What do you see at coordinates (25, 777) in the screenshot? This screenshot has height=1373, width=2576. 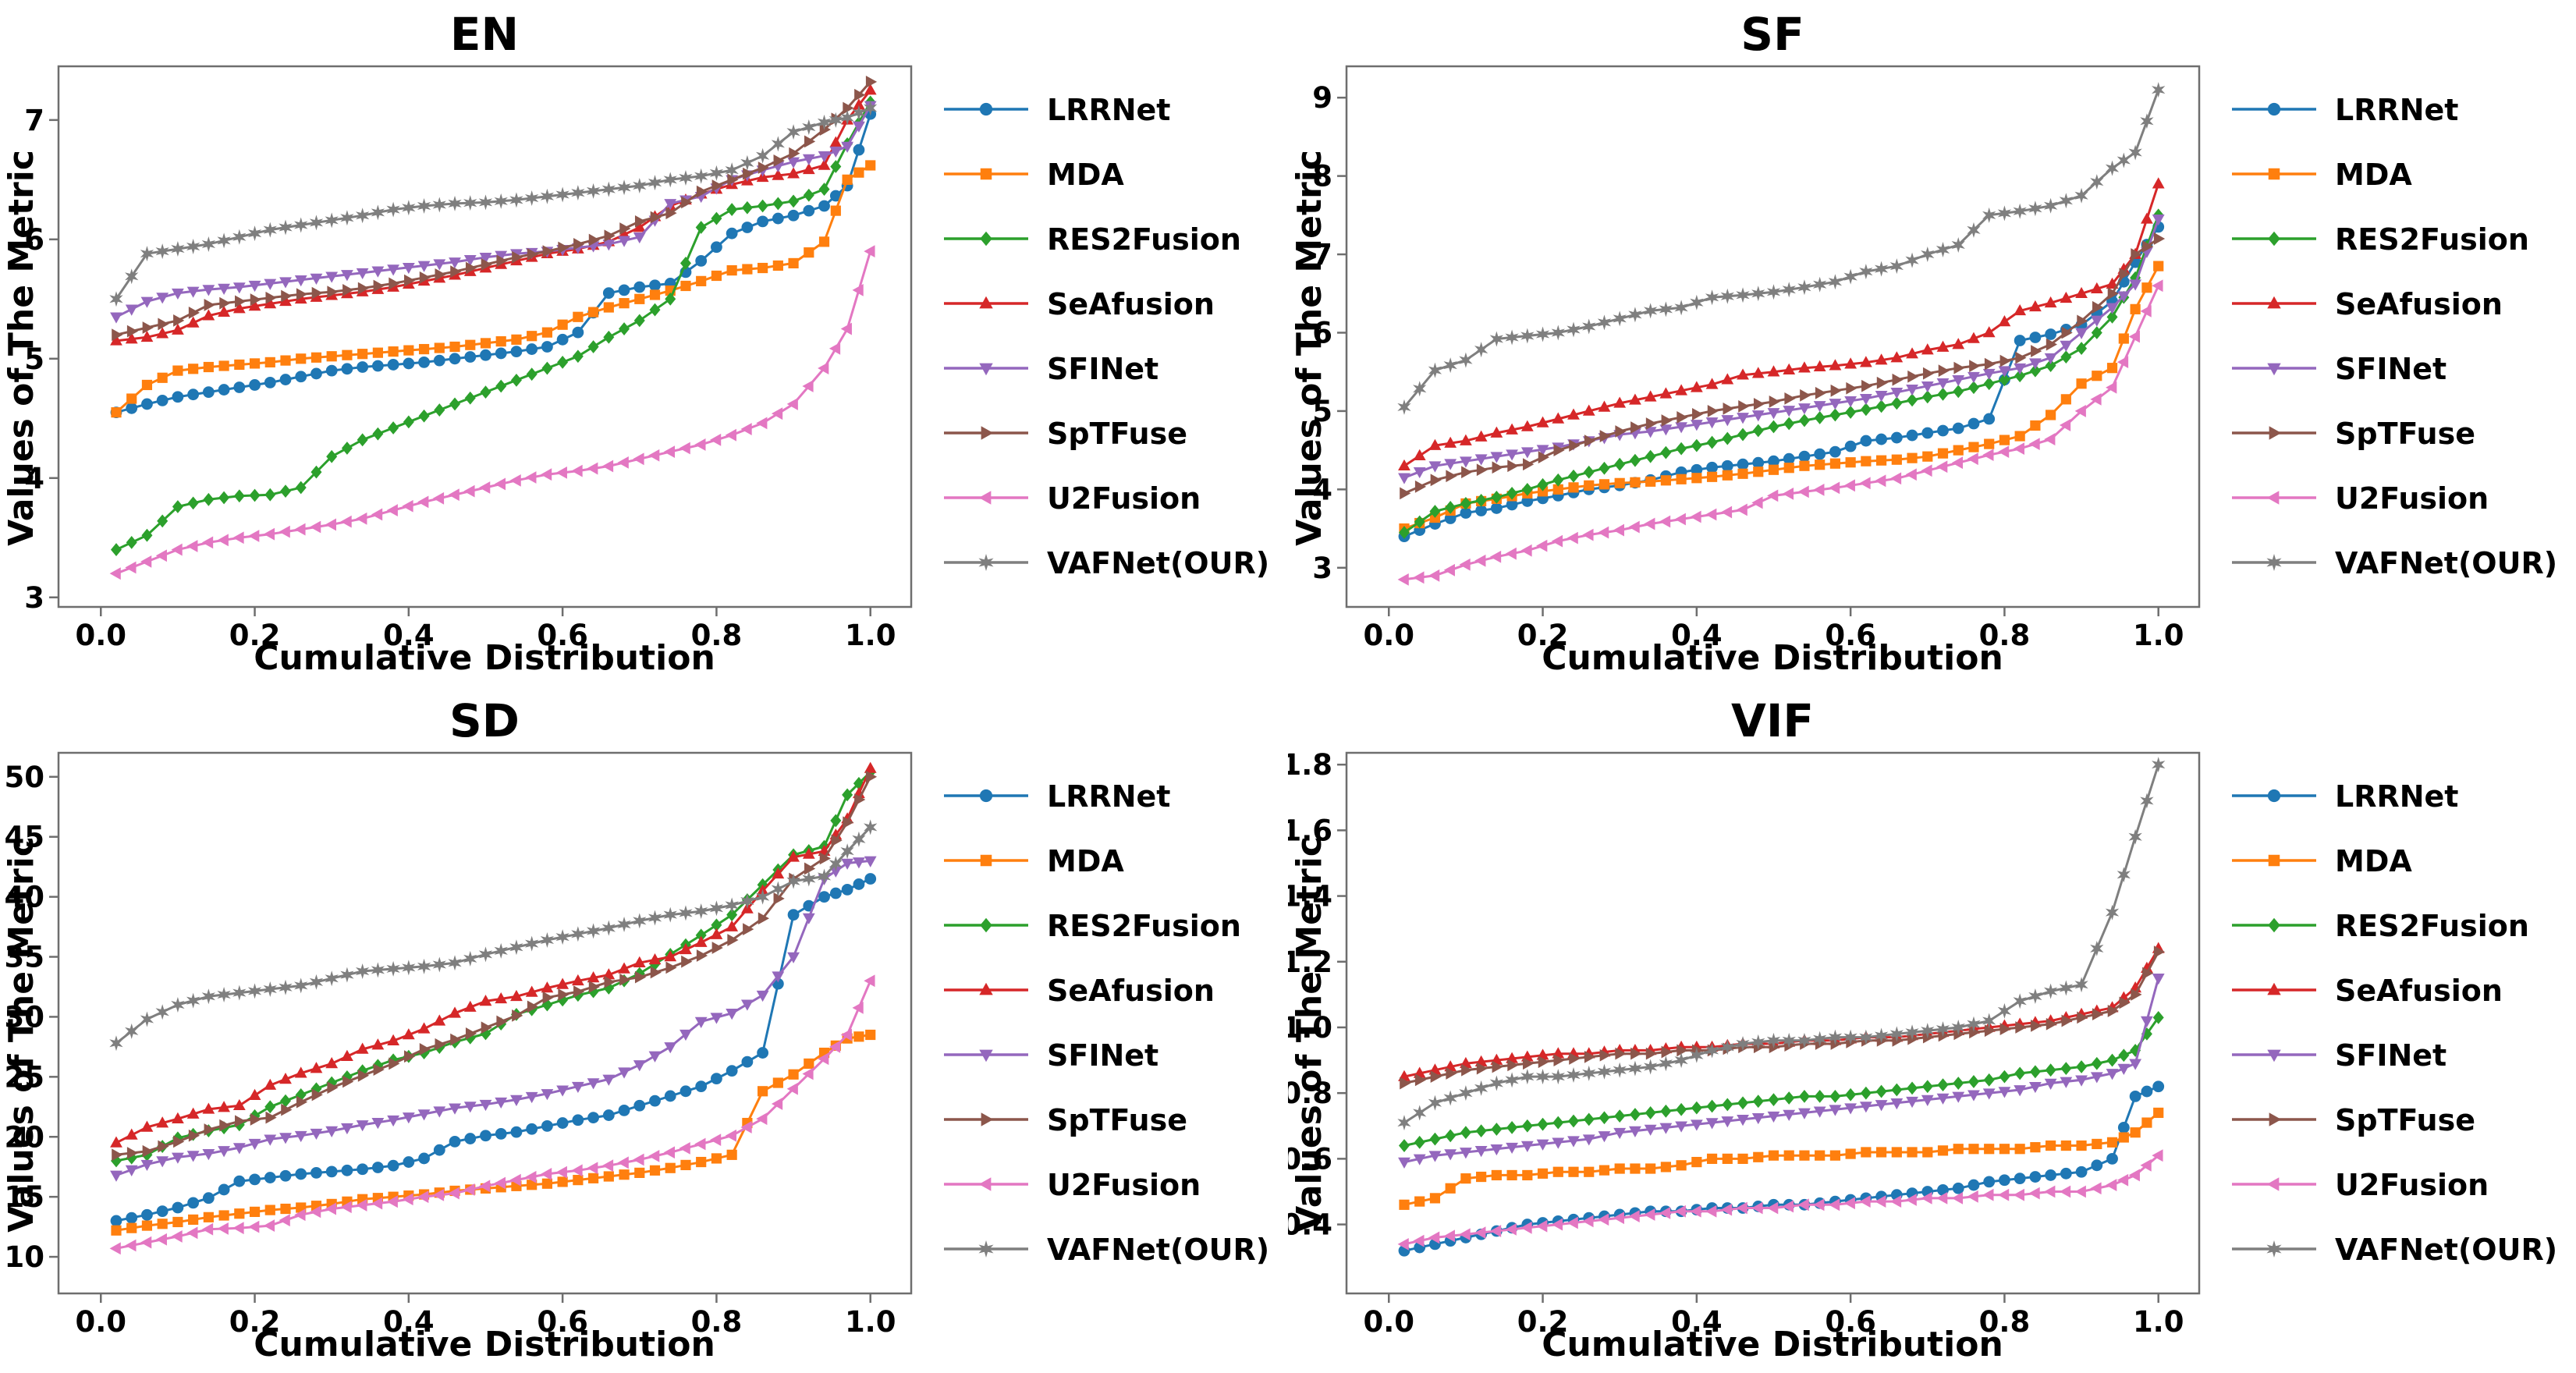 I see `y-tick-label: 50` at bounding box center [25, 777].